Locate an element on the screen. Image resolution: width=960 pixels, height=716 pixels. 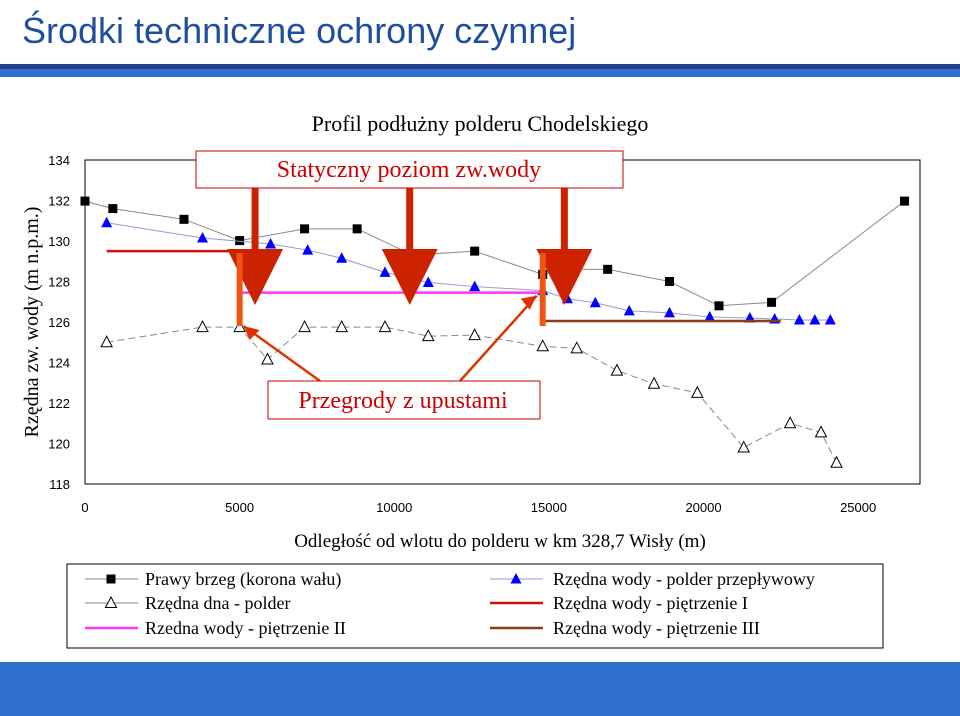
y-tick-label: 122 is located at coordinates (59, 403).